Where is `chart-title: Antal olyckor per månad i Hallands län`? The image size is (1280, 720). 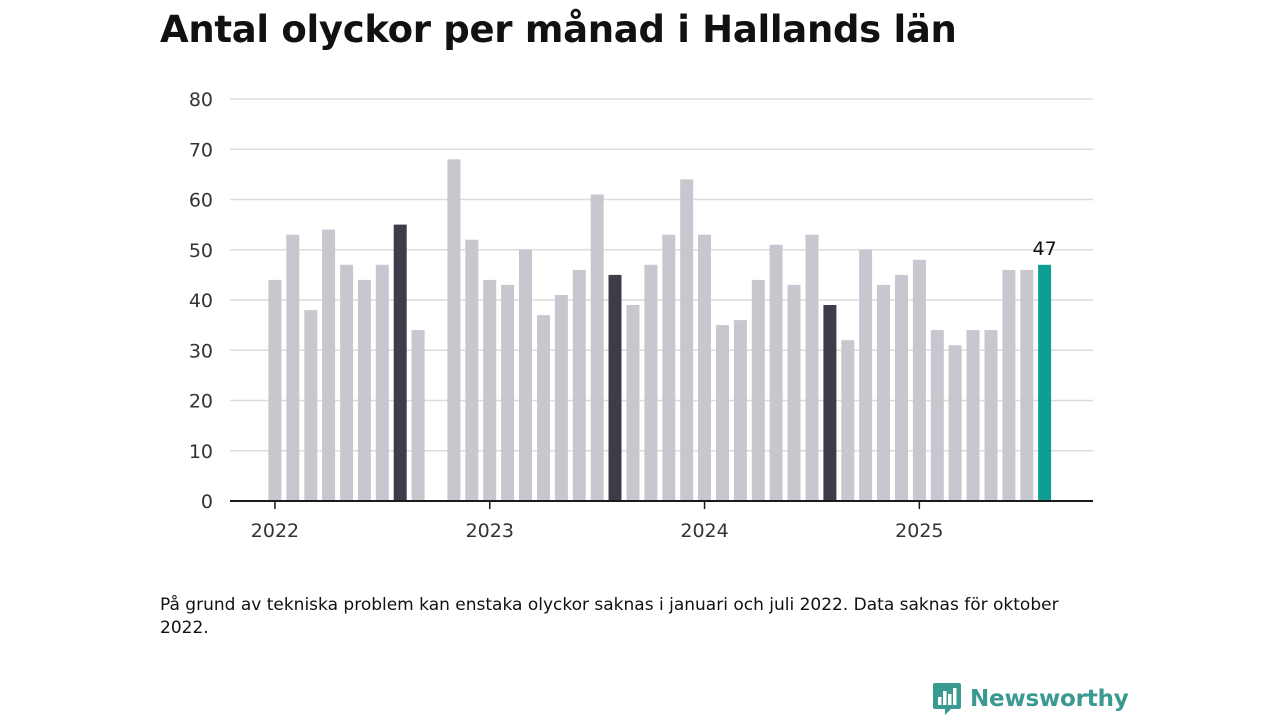
chart-title: Antal olyckor per månad i Hallands län is located at coordinates (558, 29).